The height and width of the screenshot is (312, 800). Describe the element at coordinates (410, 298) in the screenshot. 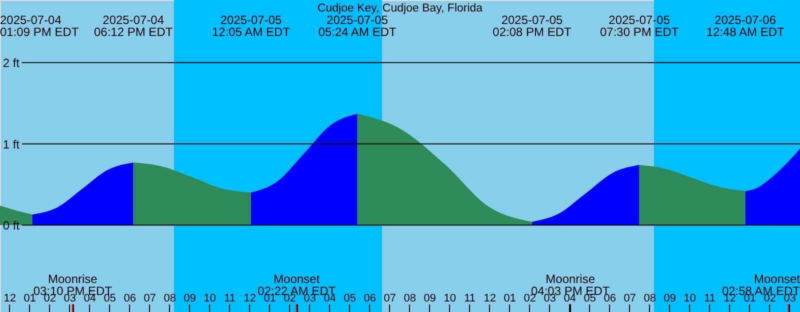

I see `x-tick-label: 08` at that location.